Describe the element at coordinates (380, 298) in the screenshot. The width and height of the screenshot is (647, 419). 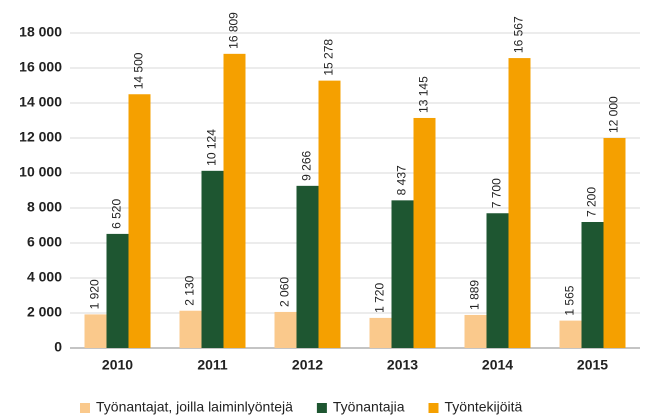
I see `value-label: 1 720` at that location.